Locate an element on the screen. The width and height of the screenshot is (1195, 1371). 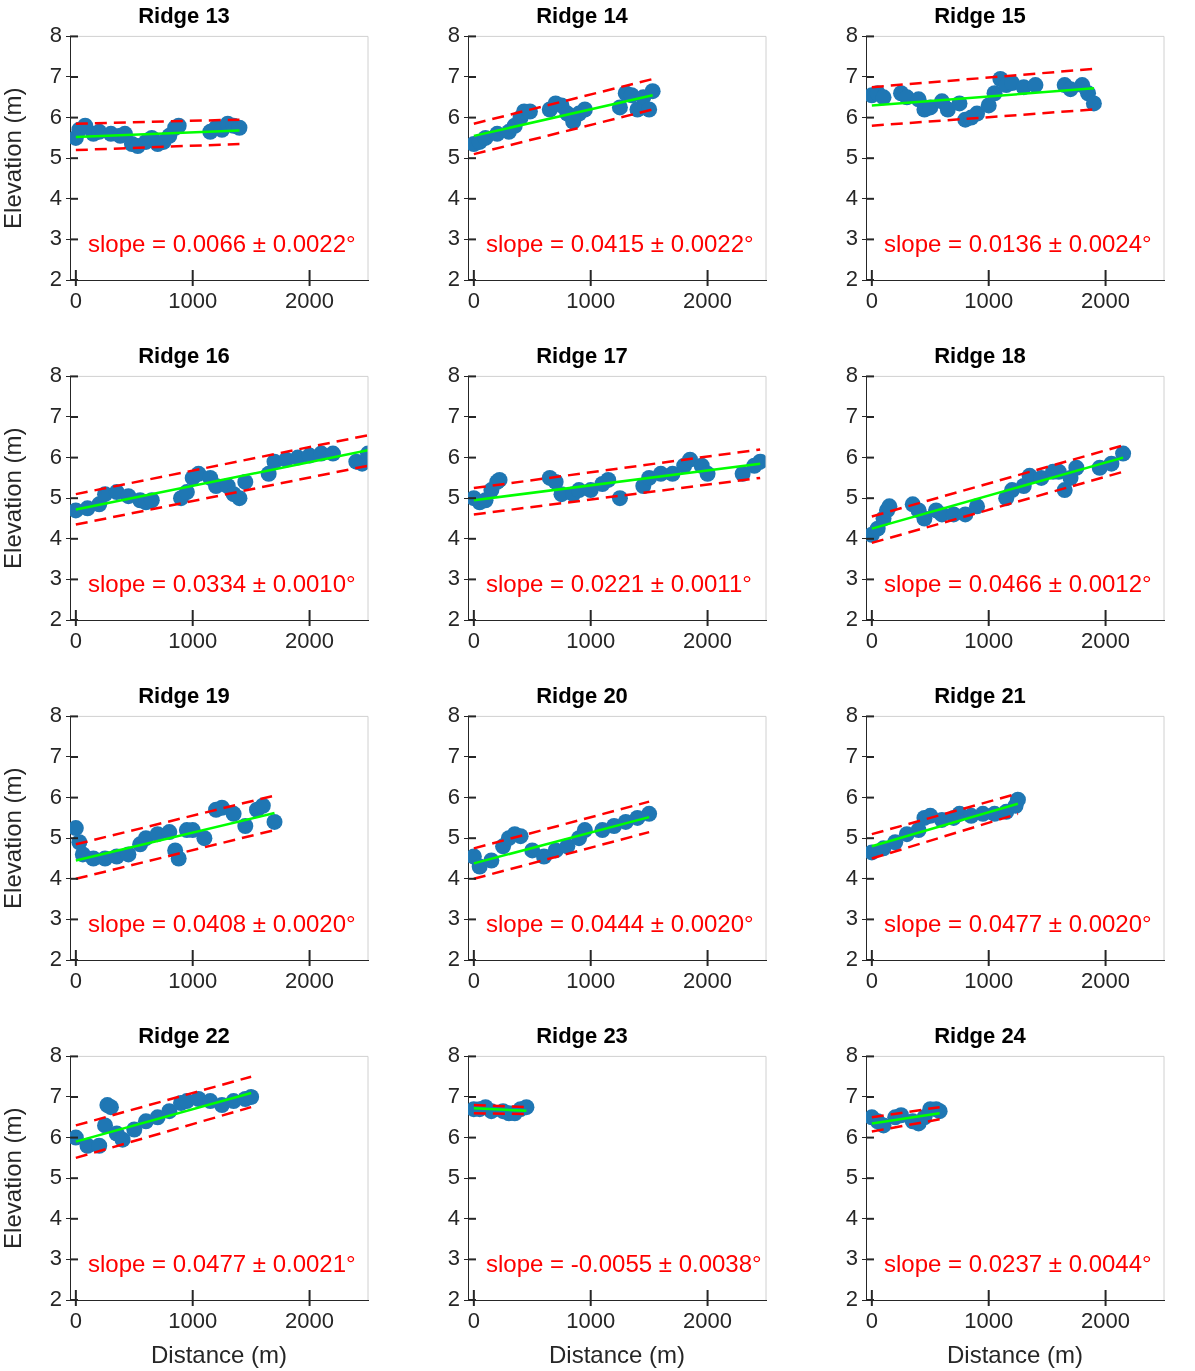
chart-title: Ridge 14 is located at coordinates (582, 16).